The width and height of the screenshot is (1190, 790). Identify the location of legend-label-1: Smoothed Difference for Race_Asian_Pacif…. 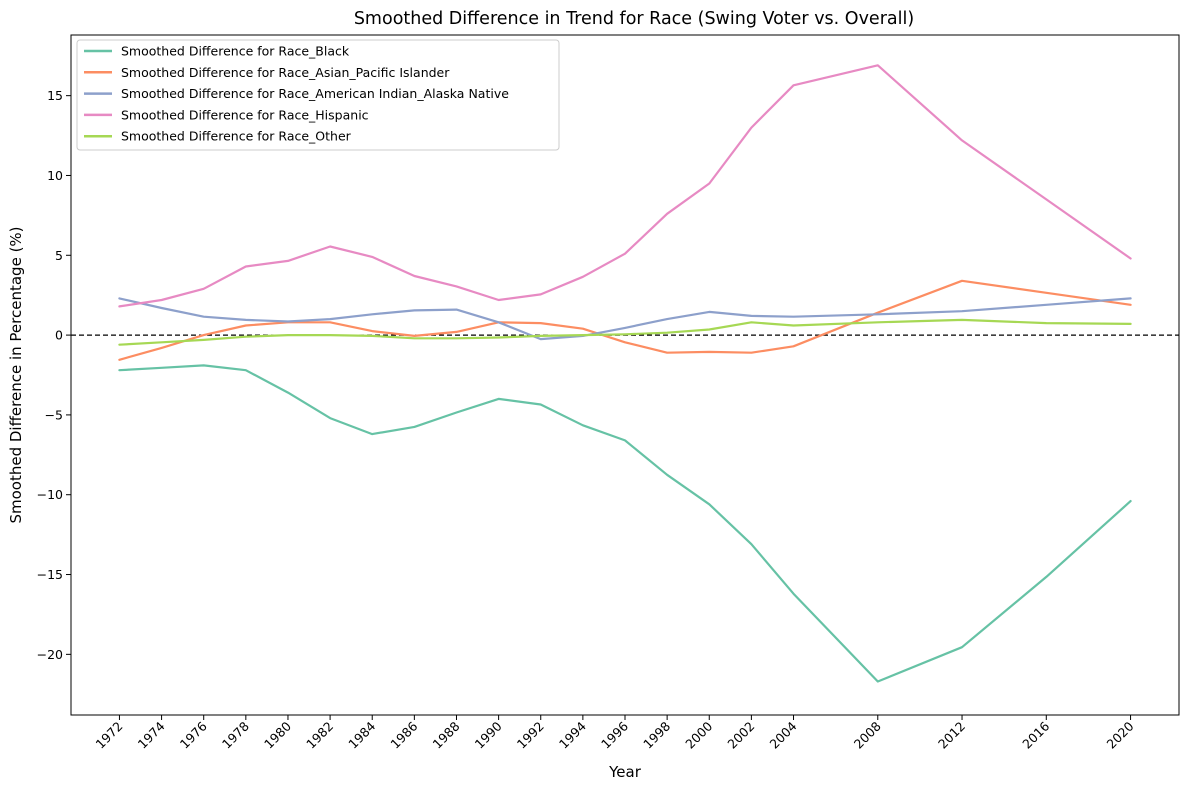
(285, 72).